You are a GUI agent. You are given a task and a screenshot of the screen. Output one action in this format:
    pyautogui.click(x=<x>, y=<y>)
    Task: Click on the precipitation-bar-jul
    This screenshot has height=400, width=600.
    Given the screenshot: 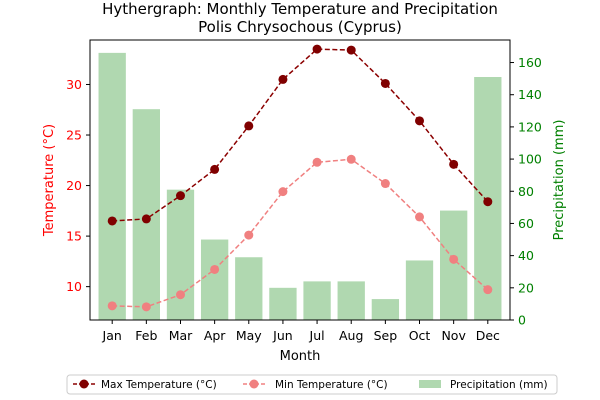 What is the action you would take?
    pyautogui.click(x=317, y=300)
    